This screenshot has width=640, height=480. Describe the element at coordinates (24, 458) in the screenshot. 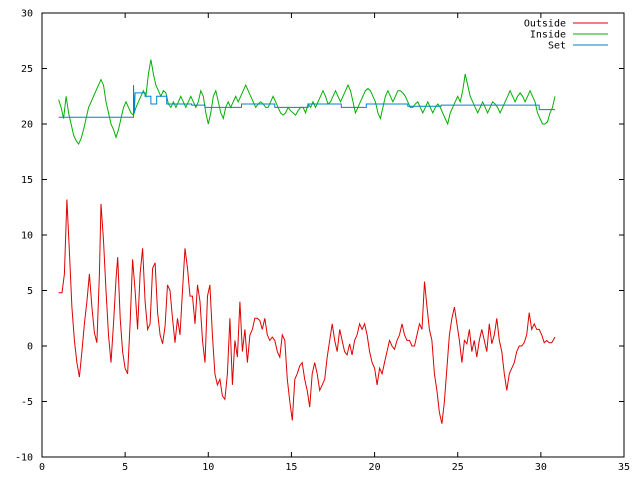

I see `y-tick-label: -10` at that location.